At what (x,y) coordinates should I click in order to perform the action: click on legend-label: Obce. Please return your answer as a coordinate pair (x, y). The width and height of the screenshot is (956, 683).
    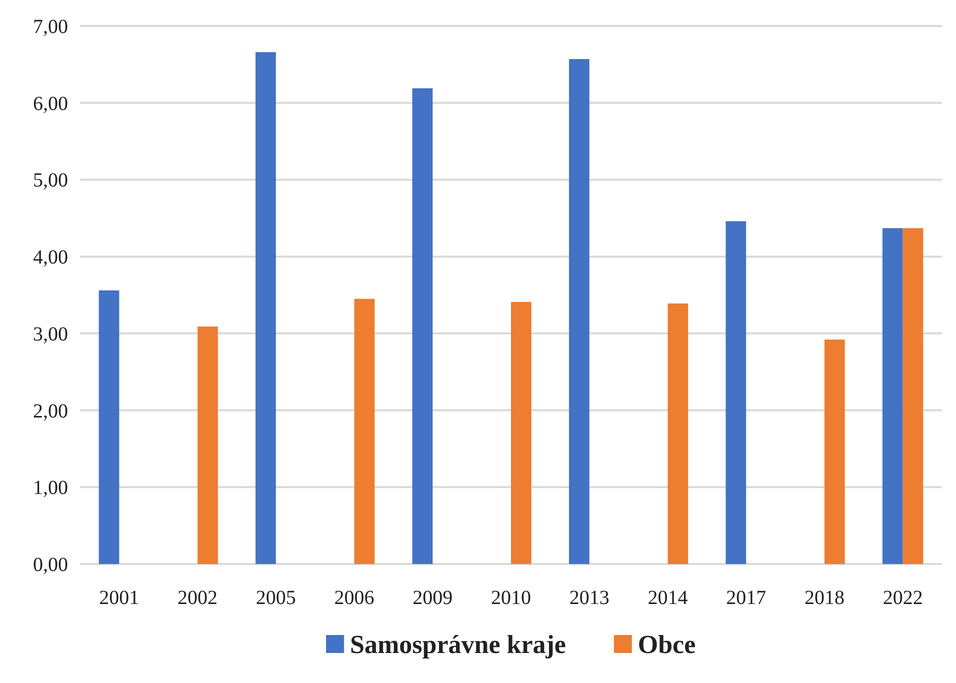
    Looking at the image, I should click on (667, 644).